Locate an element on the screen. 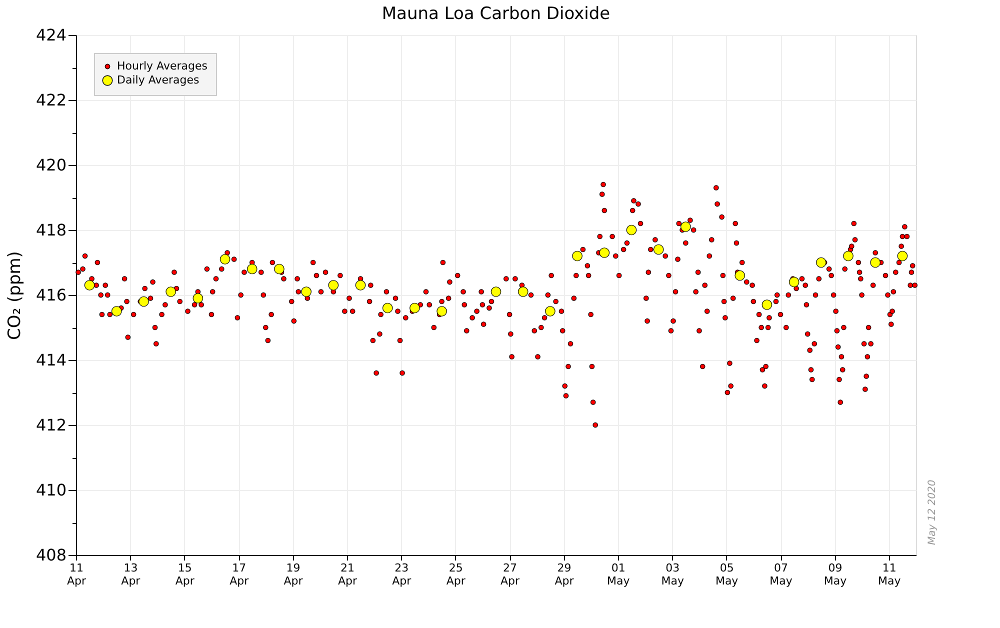  y-tick-label: 422 is located at coordinates (51, 100).